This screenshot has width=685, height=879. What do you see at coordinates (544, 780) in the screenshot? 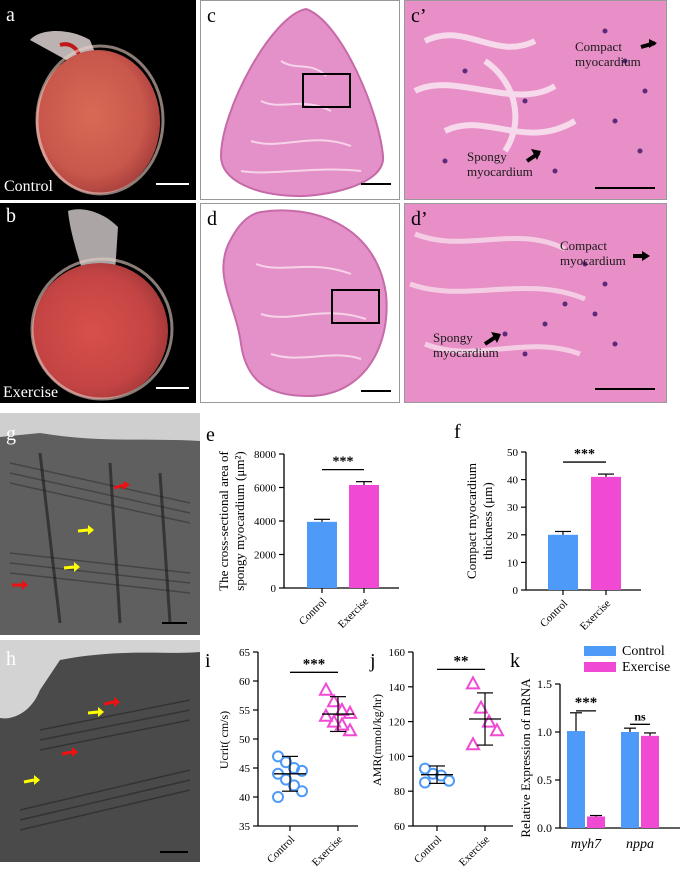
I see `y-tick-label: 0.5` at bounding box center [544, 780].